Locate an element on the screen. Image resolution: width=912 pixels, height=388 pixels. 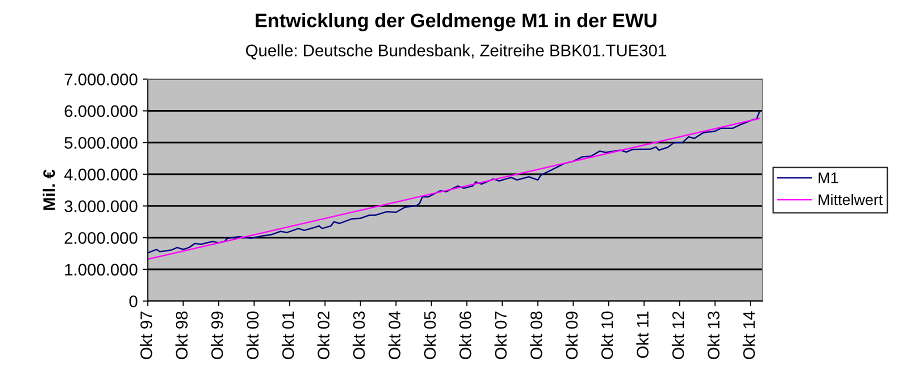
x-tick-label: Okt 98 is located at coordinates (181, 336).